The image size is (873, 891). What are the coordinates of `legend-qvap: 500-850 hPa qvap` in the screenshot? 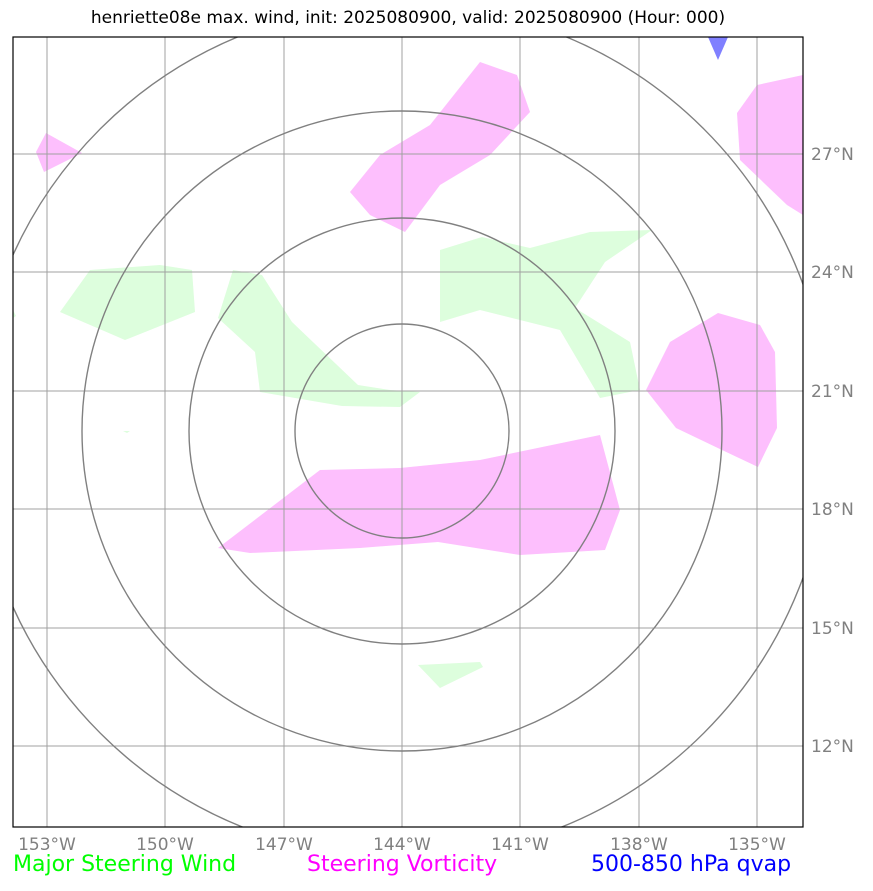 It's located at (691, 864).